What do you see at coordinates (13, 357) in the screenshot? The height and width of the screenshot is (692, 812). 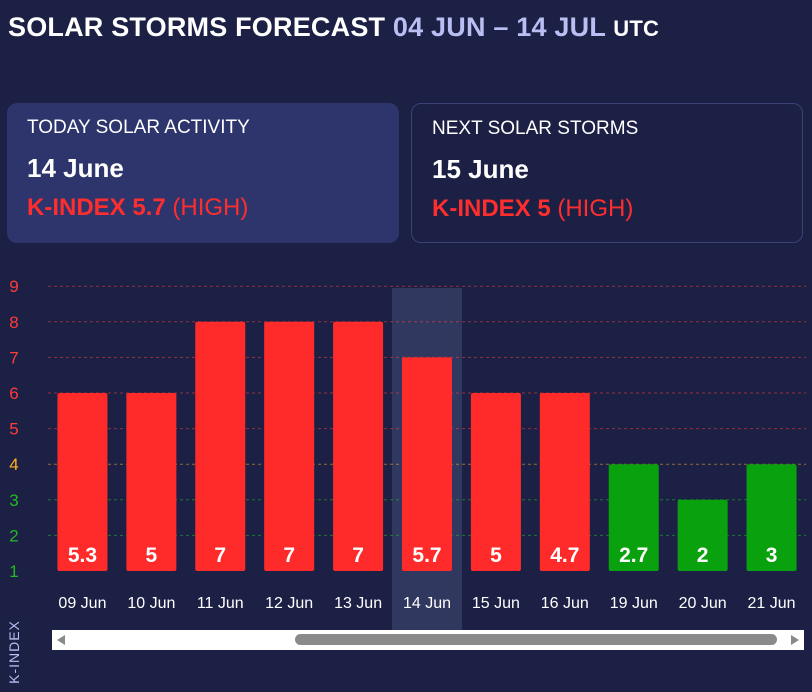 I see `y-tick-label-7: 7` at bounding box center [13, 357].